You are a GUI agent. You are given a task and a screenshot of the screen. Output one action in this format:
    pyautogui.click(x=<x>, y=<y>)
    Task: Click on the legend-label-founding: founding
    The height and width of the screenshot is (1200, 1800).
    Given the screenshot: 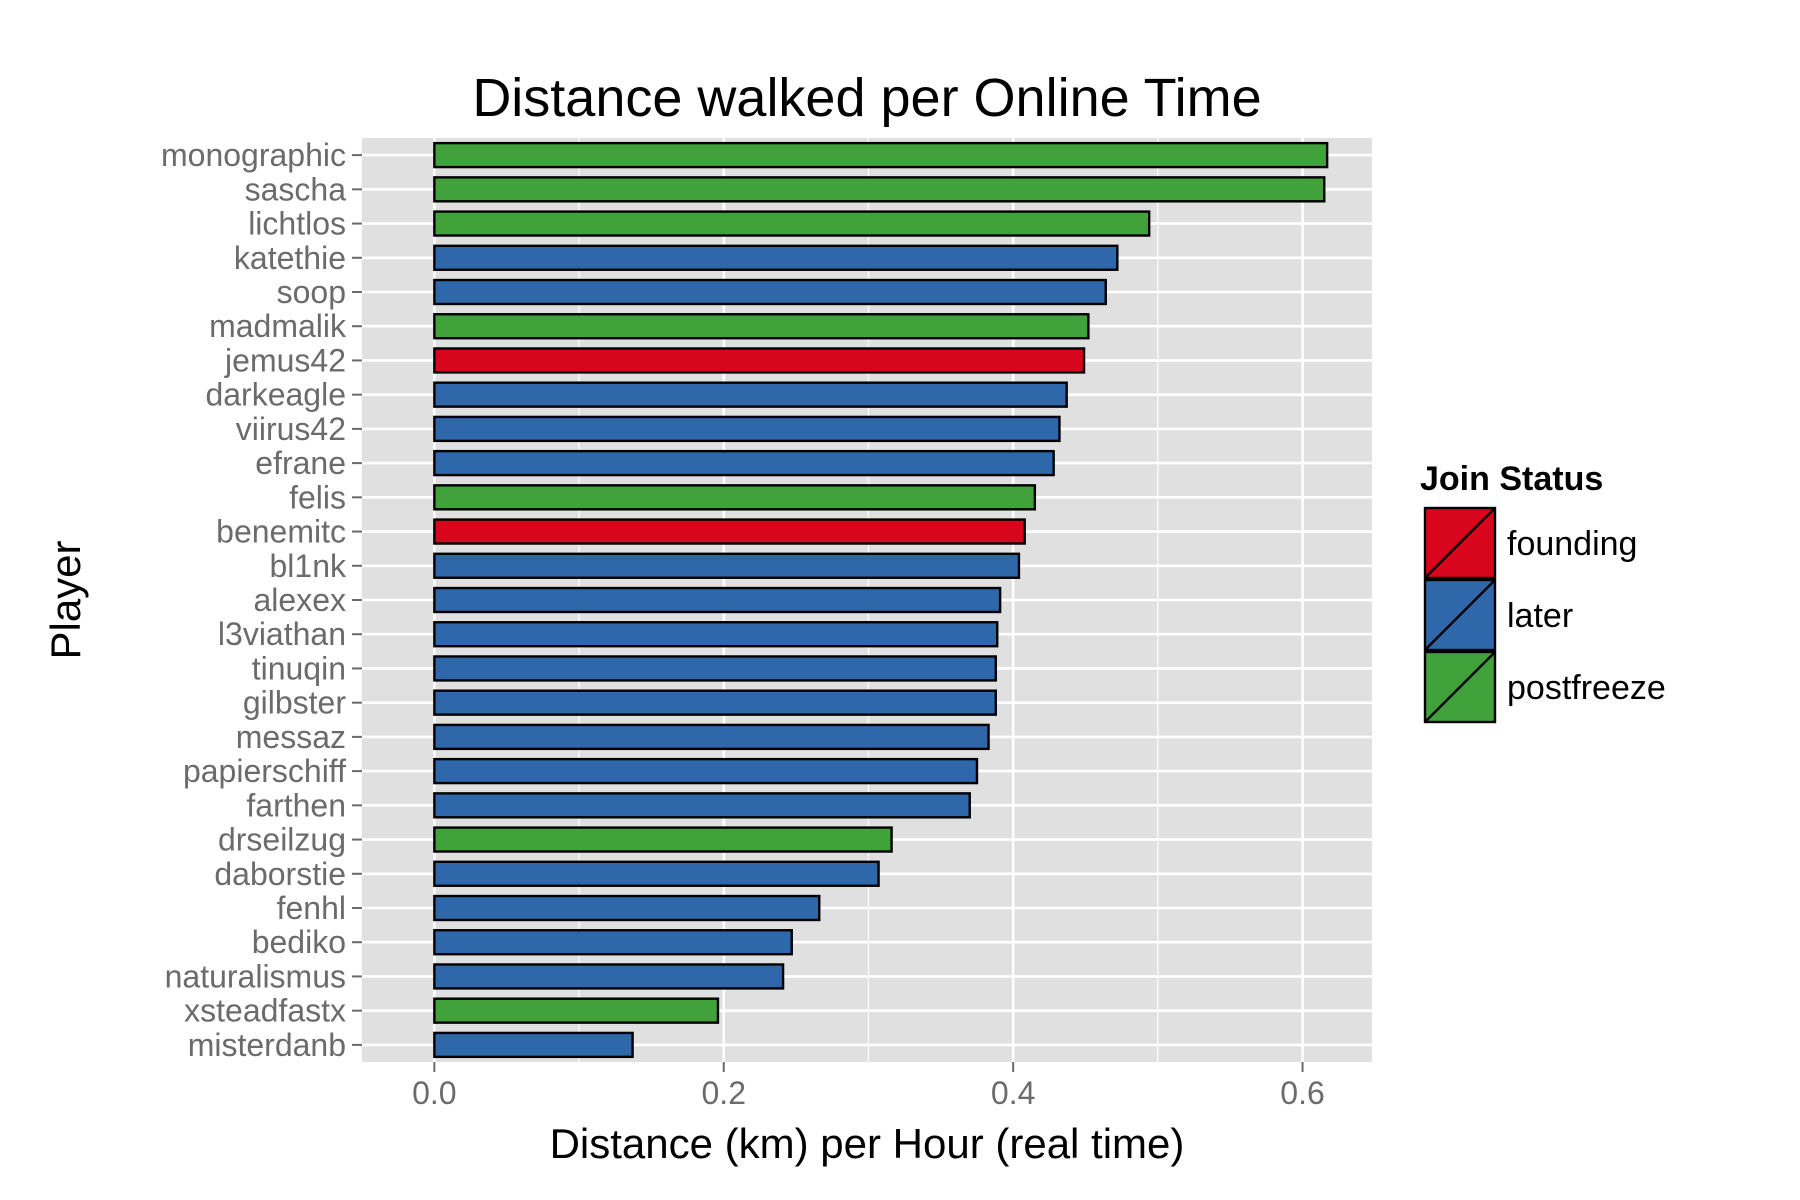 What is the action you would take?
    pyautogui.click(x=1572, y=544)
    